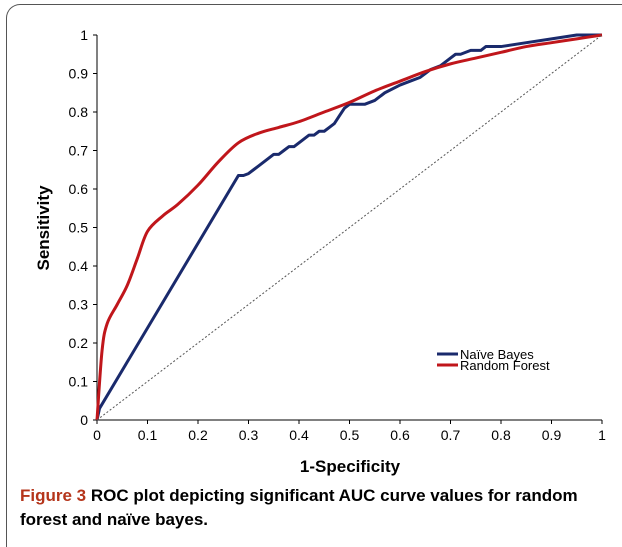 This screenshot has height=547, width=622. Describe the element at coordinates (53, 495) in the screenshot. I see `caption-label: Figure 3` at that location.